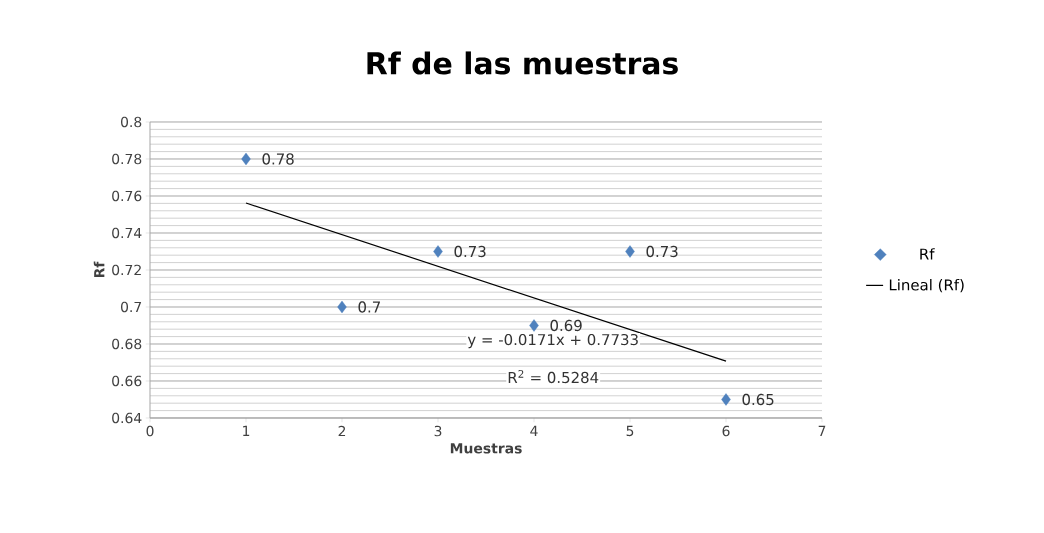 The height and width of the screenshot is (533, 1044). I want to click on annotation: R$^{2}$ = 0.5284, so click(553, 376).